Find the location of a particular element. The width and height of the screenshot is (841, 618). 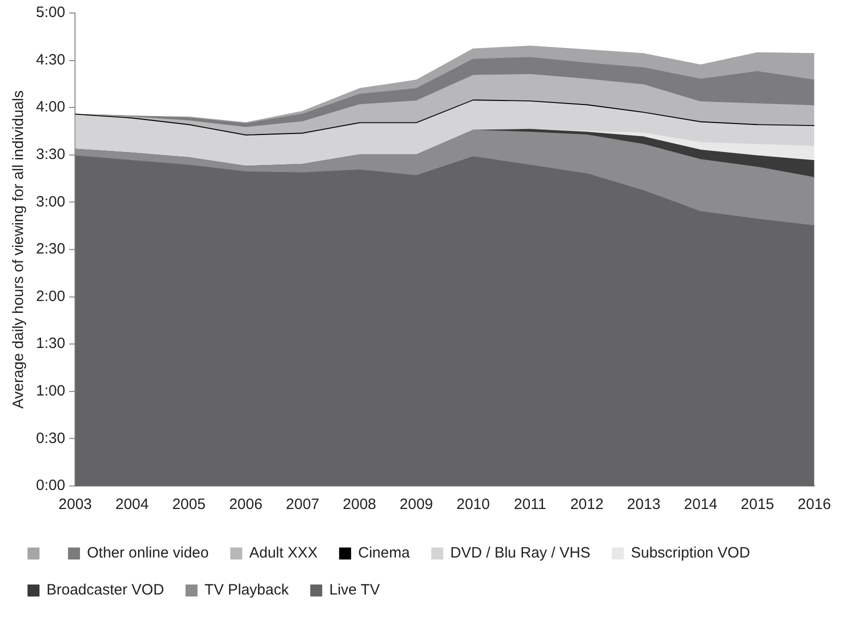

y-tick-label: 2:00 is located at coordinates (51, 296).